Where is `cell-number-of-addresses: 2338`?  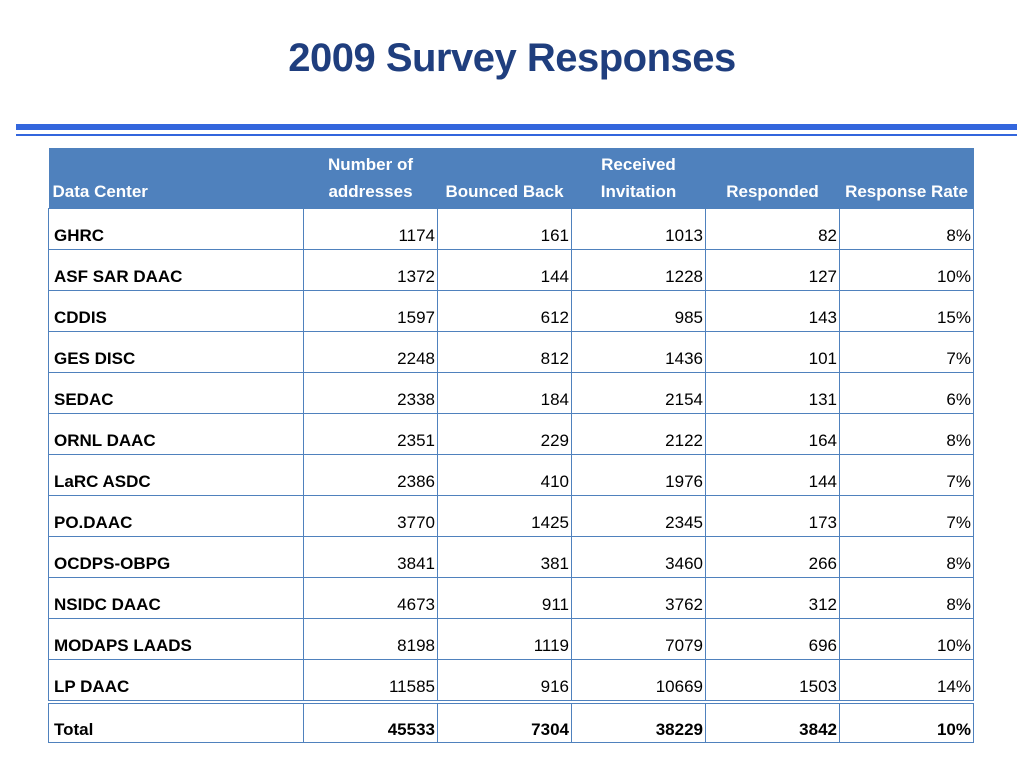 cell-number-of-addresses: 2338 is located at coordinates (370, 393).